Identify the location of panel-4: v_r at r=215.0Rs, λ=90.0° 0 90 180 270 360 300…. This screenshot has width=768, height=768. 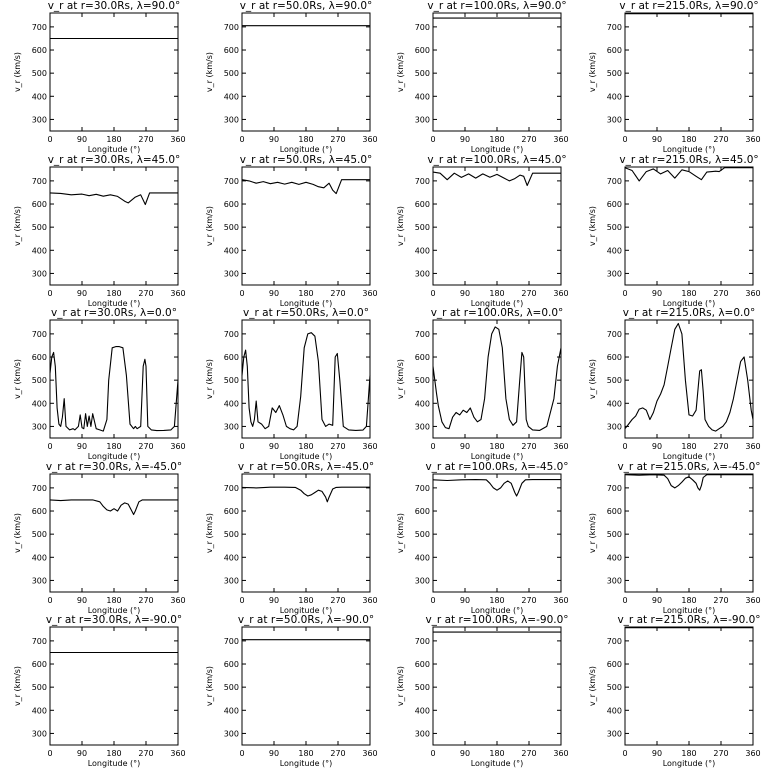
(674, 77).